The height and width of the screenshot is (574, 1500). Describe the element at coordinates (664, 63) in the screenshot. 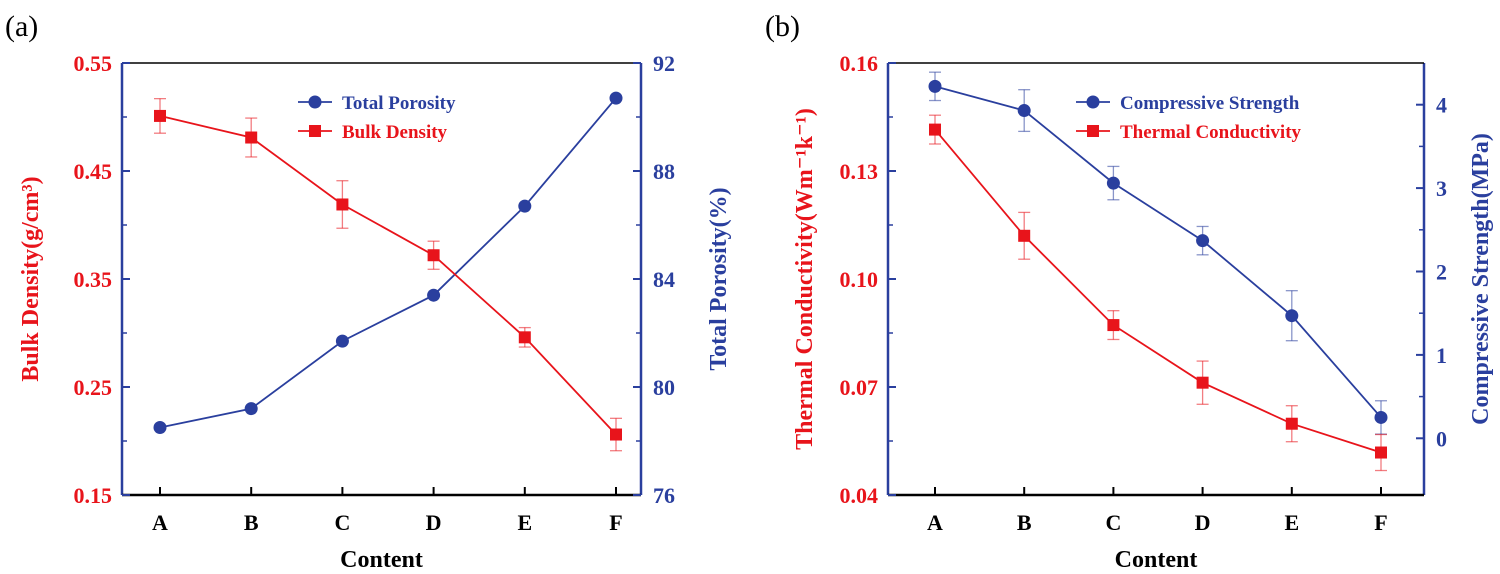

I see `right-y-tick-label: 92` at that location.